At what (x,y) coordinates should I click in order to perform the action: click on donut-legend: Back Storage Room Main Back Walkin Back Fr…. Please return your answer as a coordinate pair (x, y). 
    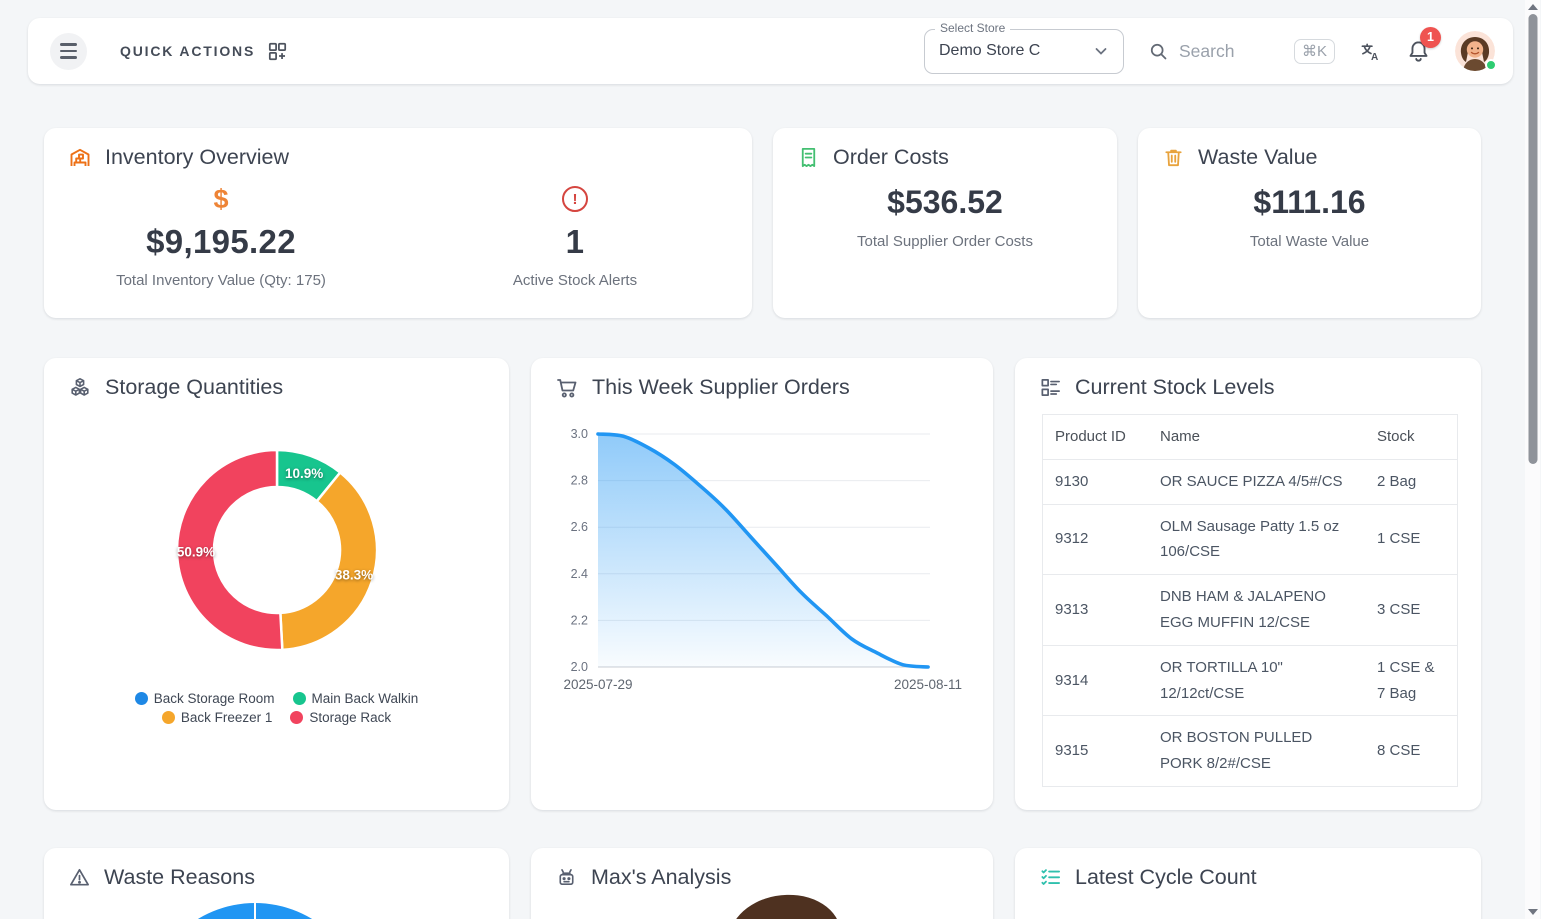
    Looking at the image, I should click on (276, 708).